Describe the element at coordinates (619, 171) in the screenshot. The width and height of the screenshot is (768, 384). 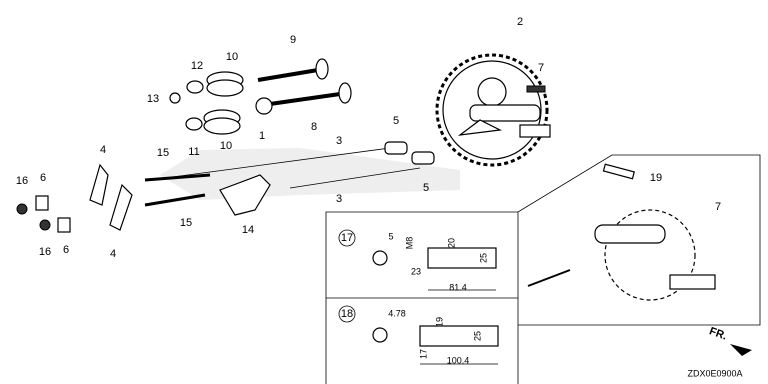
I see `pin` at that location.